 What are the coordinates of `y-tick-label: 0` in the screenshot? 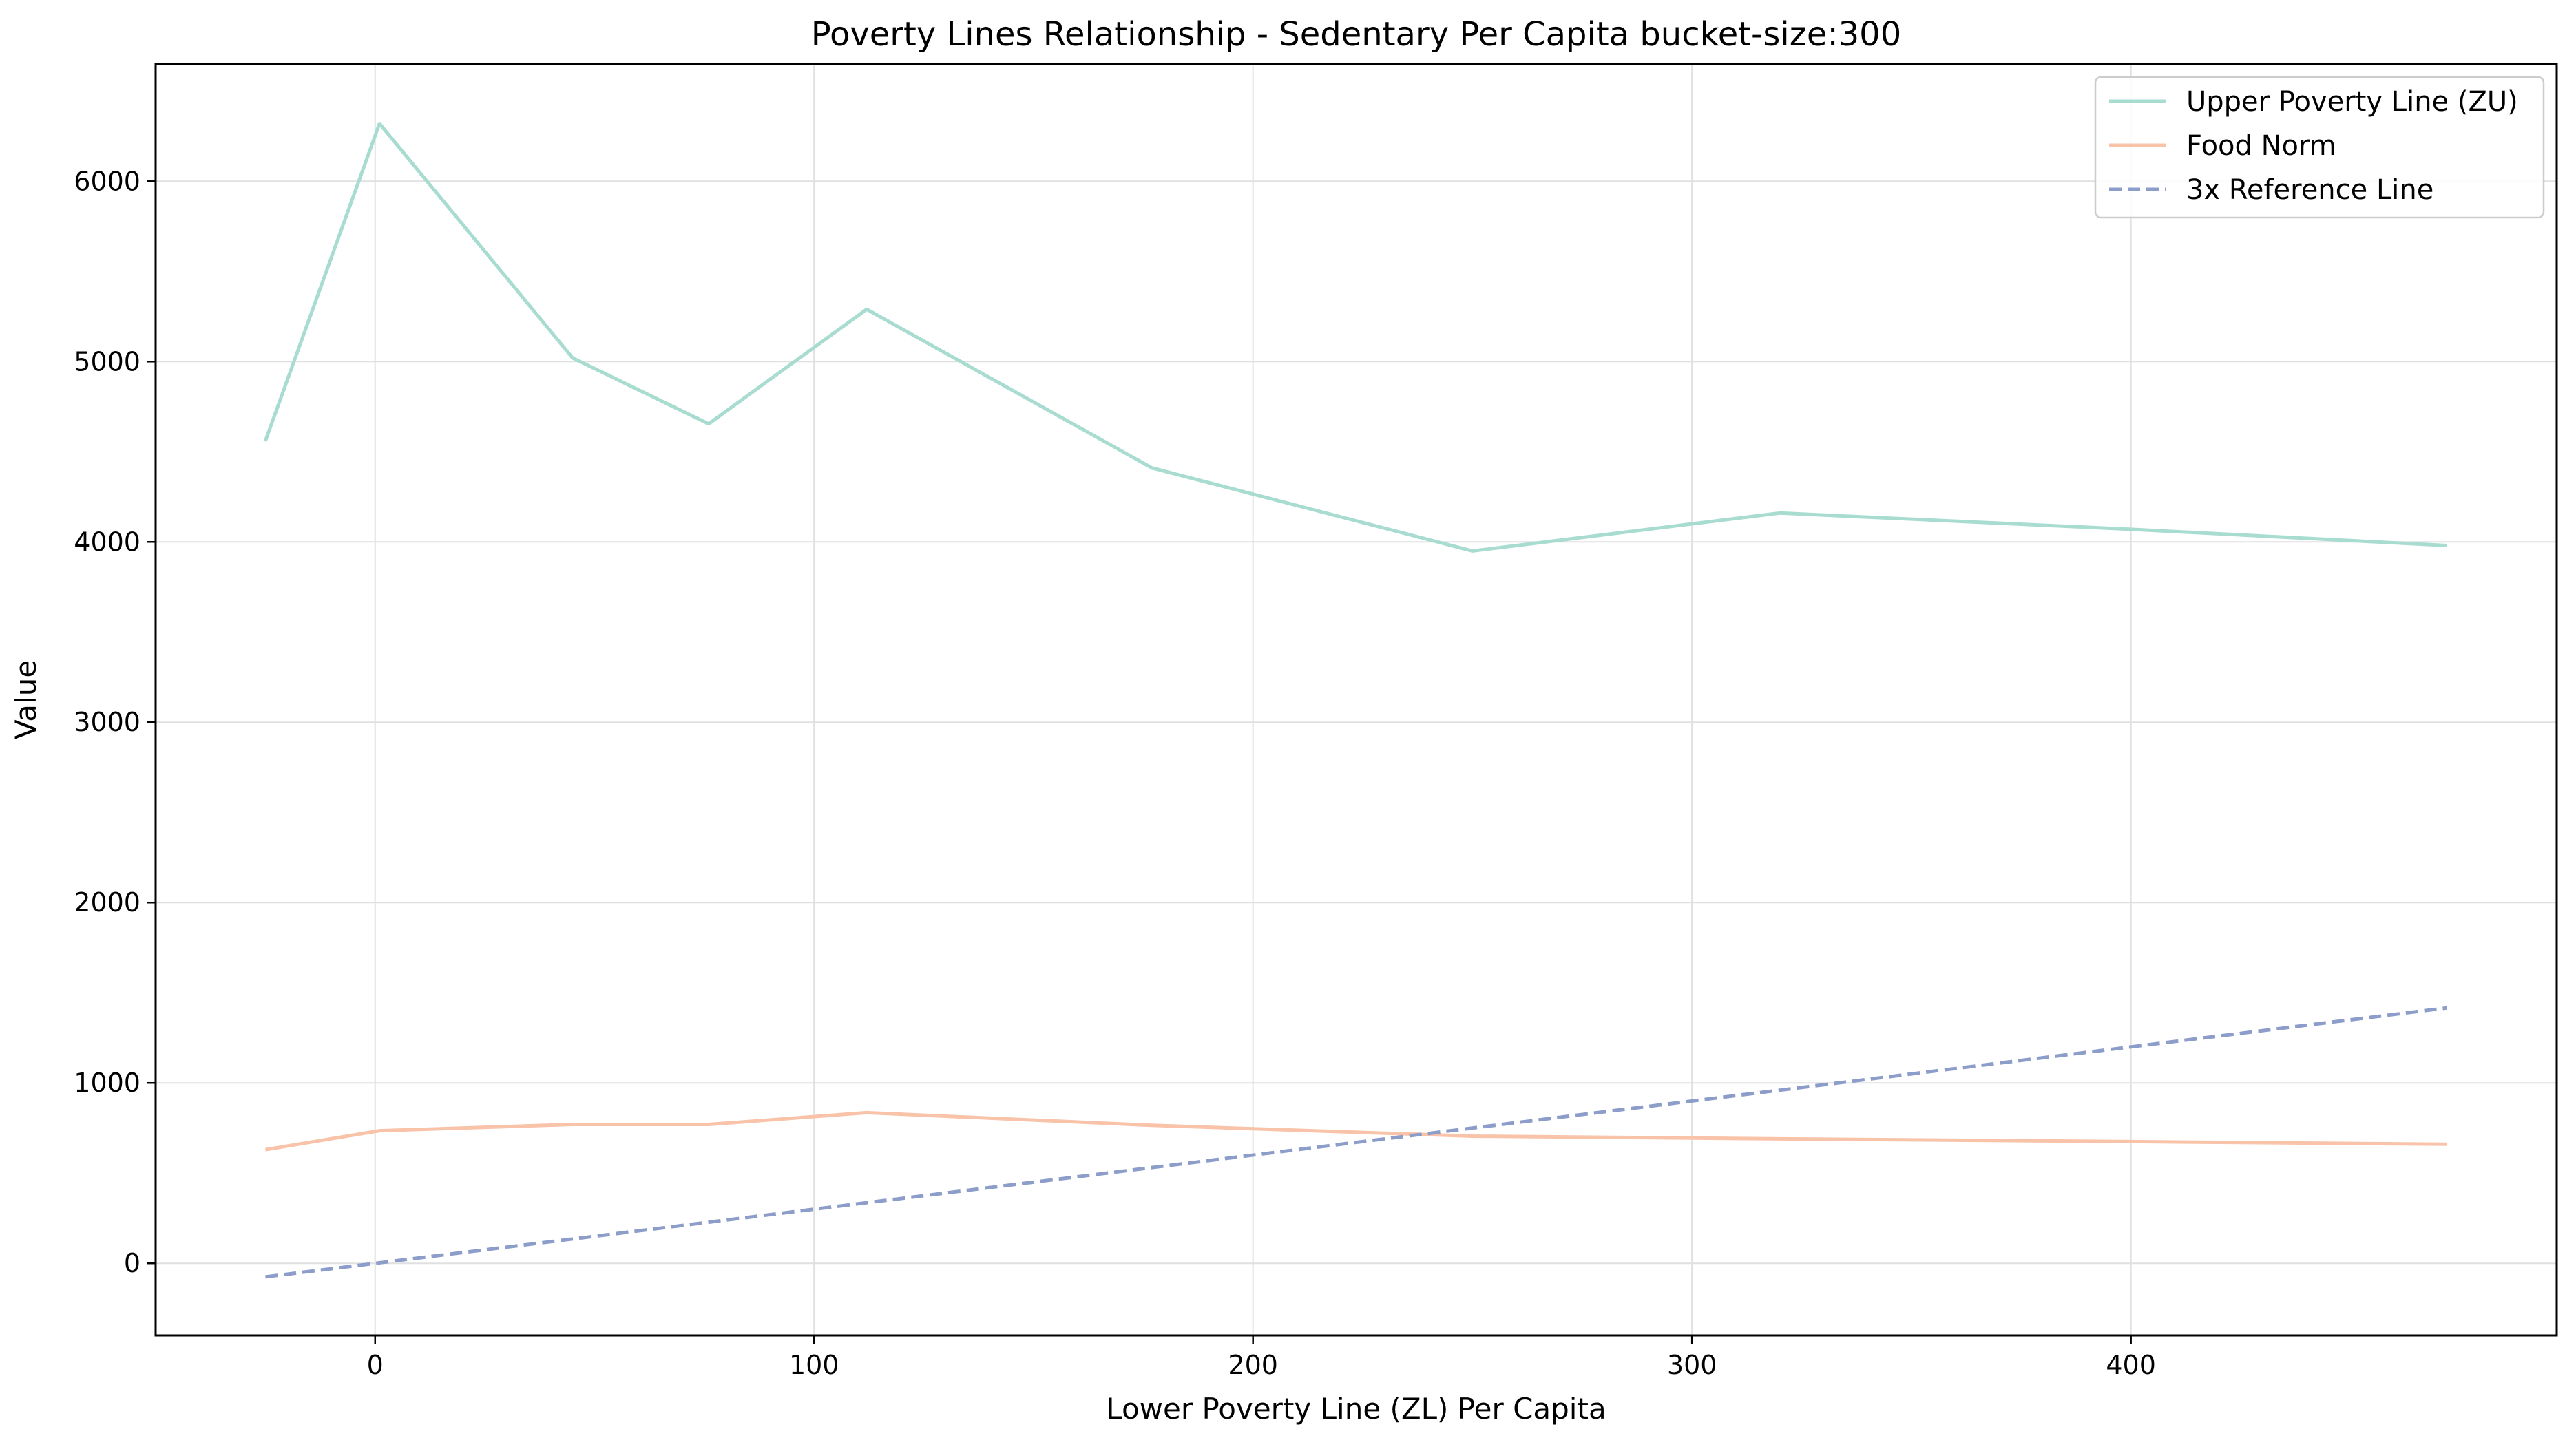 It's located at (132, 1263).